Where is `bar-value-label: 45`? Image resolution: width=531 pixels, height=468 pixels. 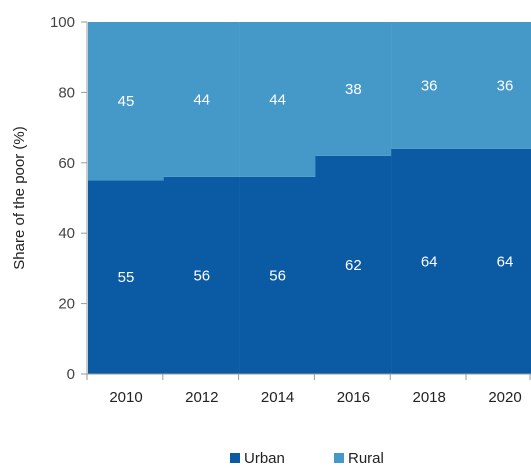 bar-value-label: 45 is located at coordinates (126, 101).